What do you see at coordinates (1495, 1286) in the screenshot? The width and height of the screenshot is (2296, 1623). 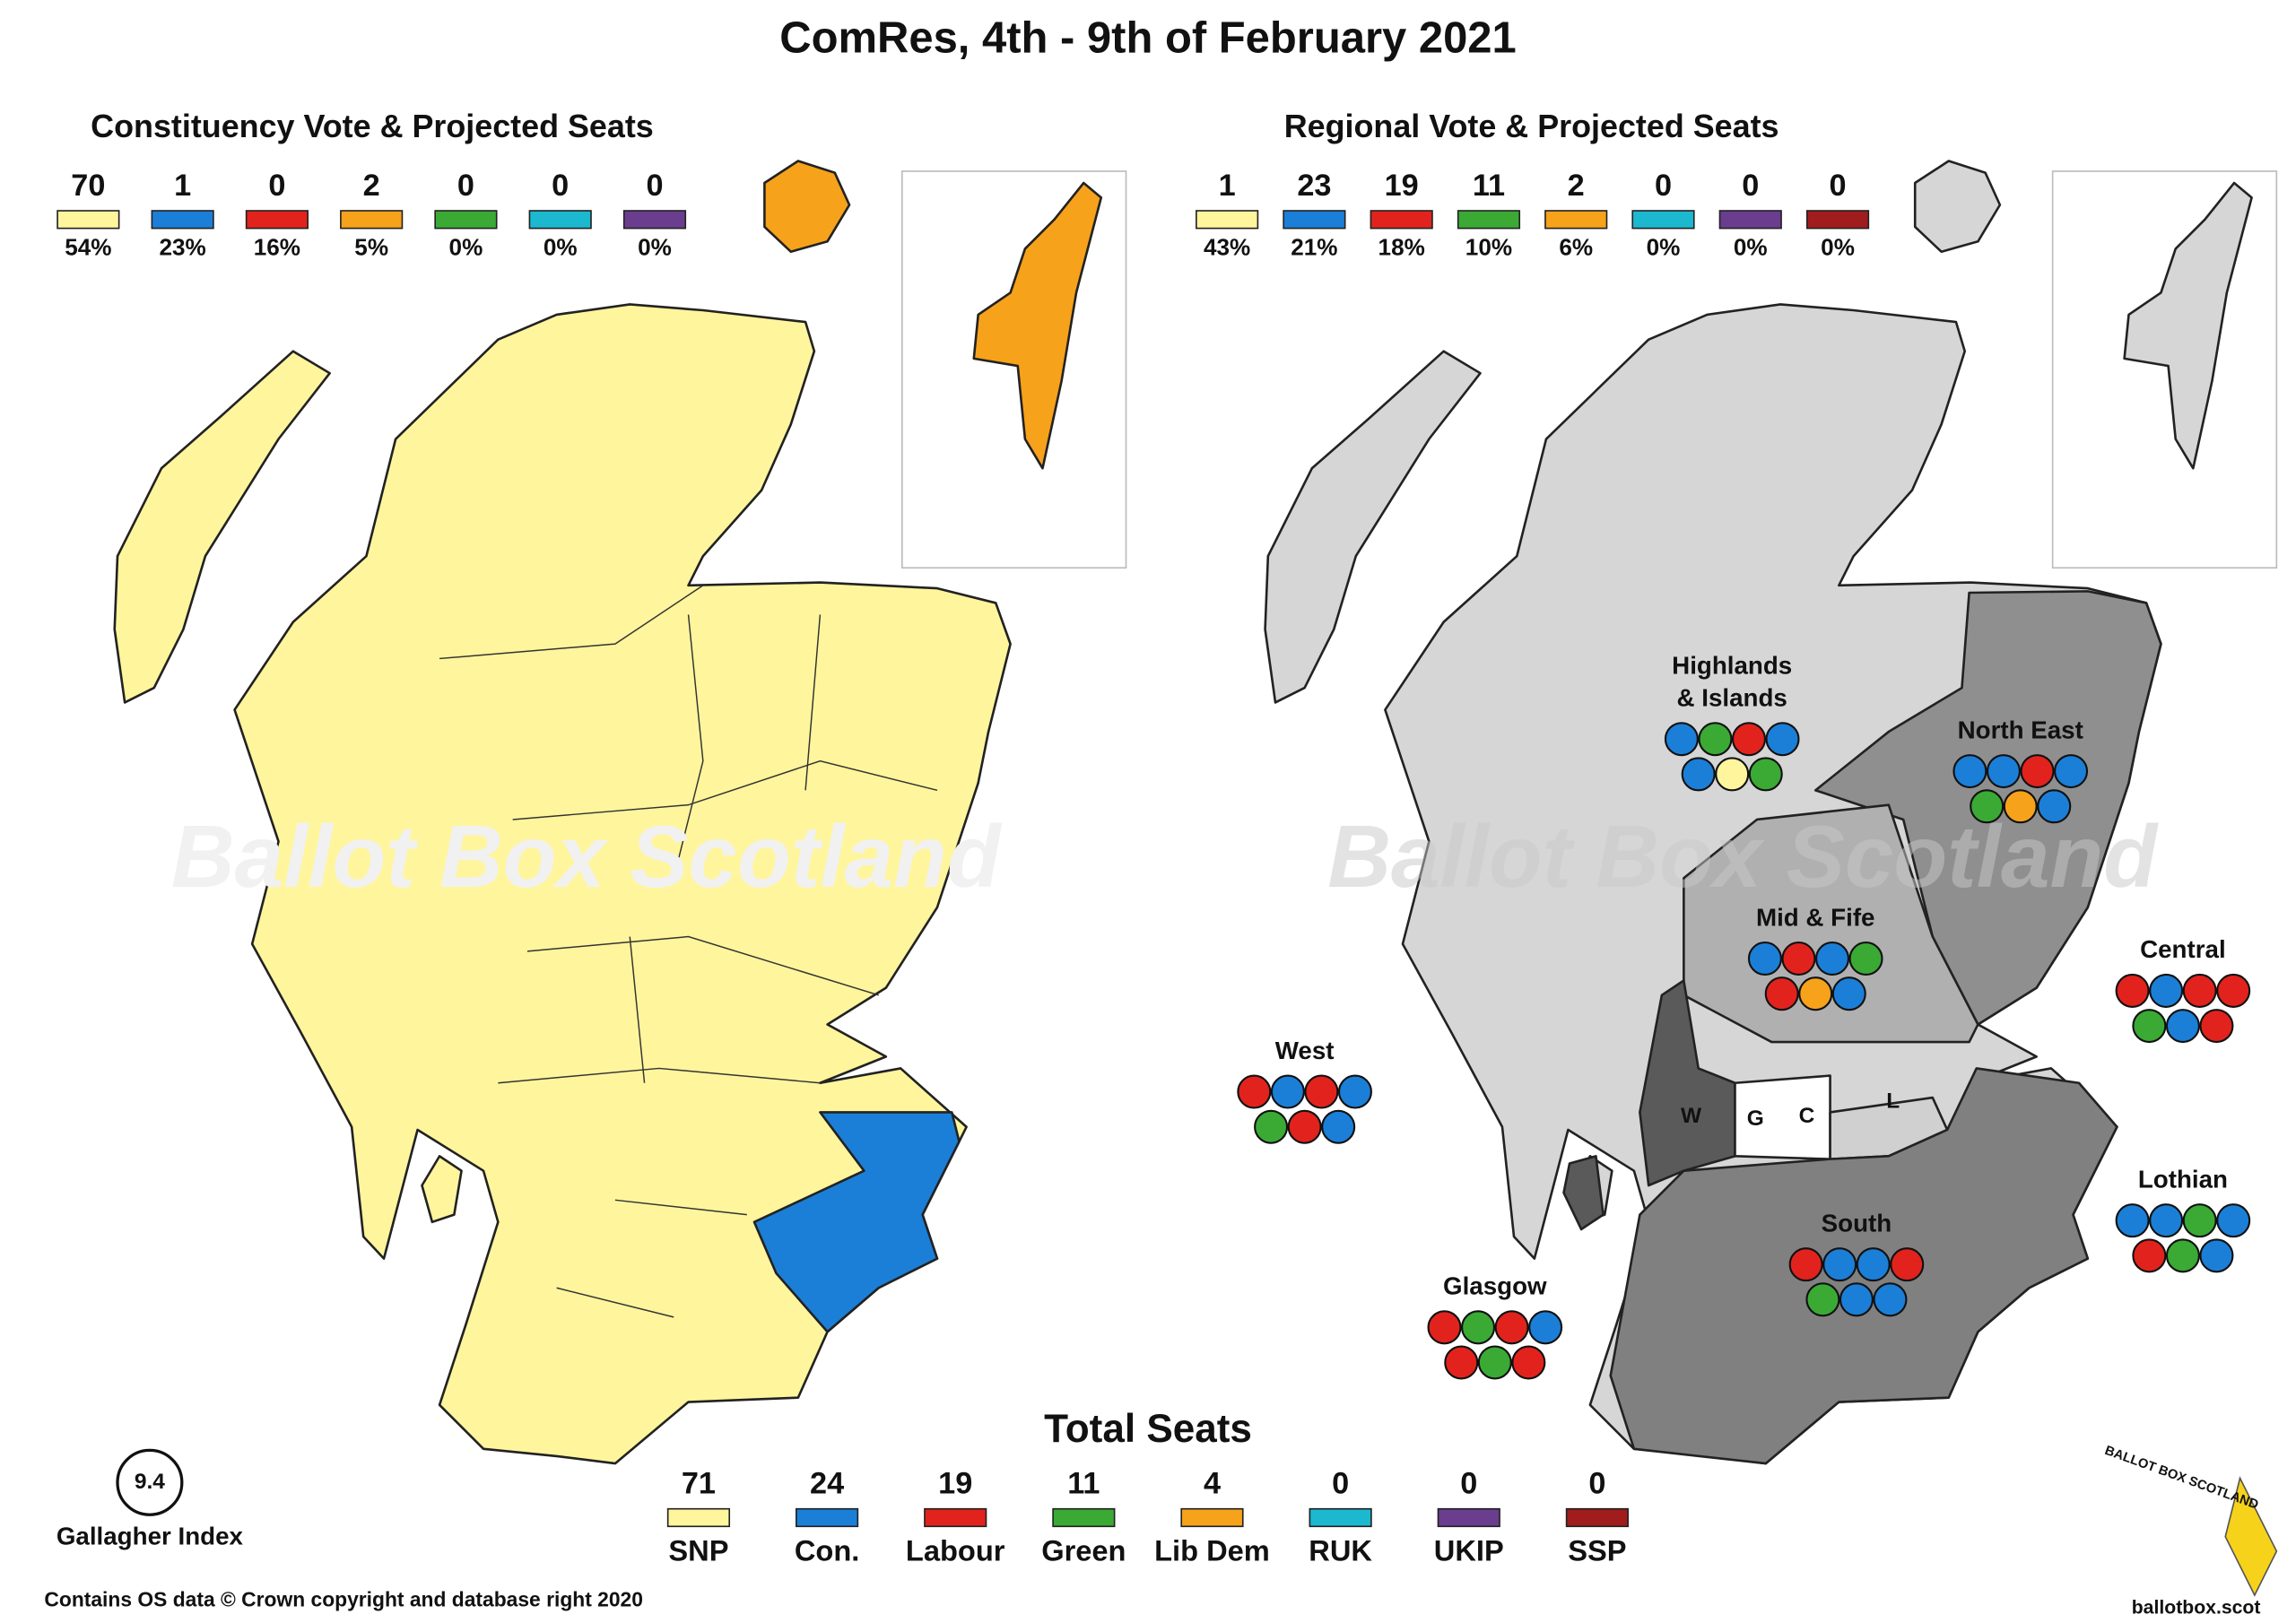 I see `region-name: Glasgow` at bounding box center [1495, 1286].